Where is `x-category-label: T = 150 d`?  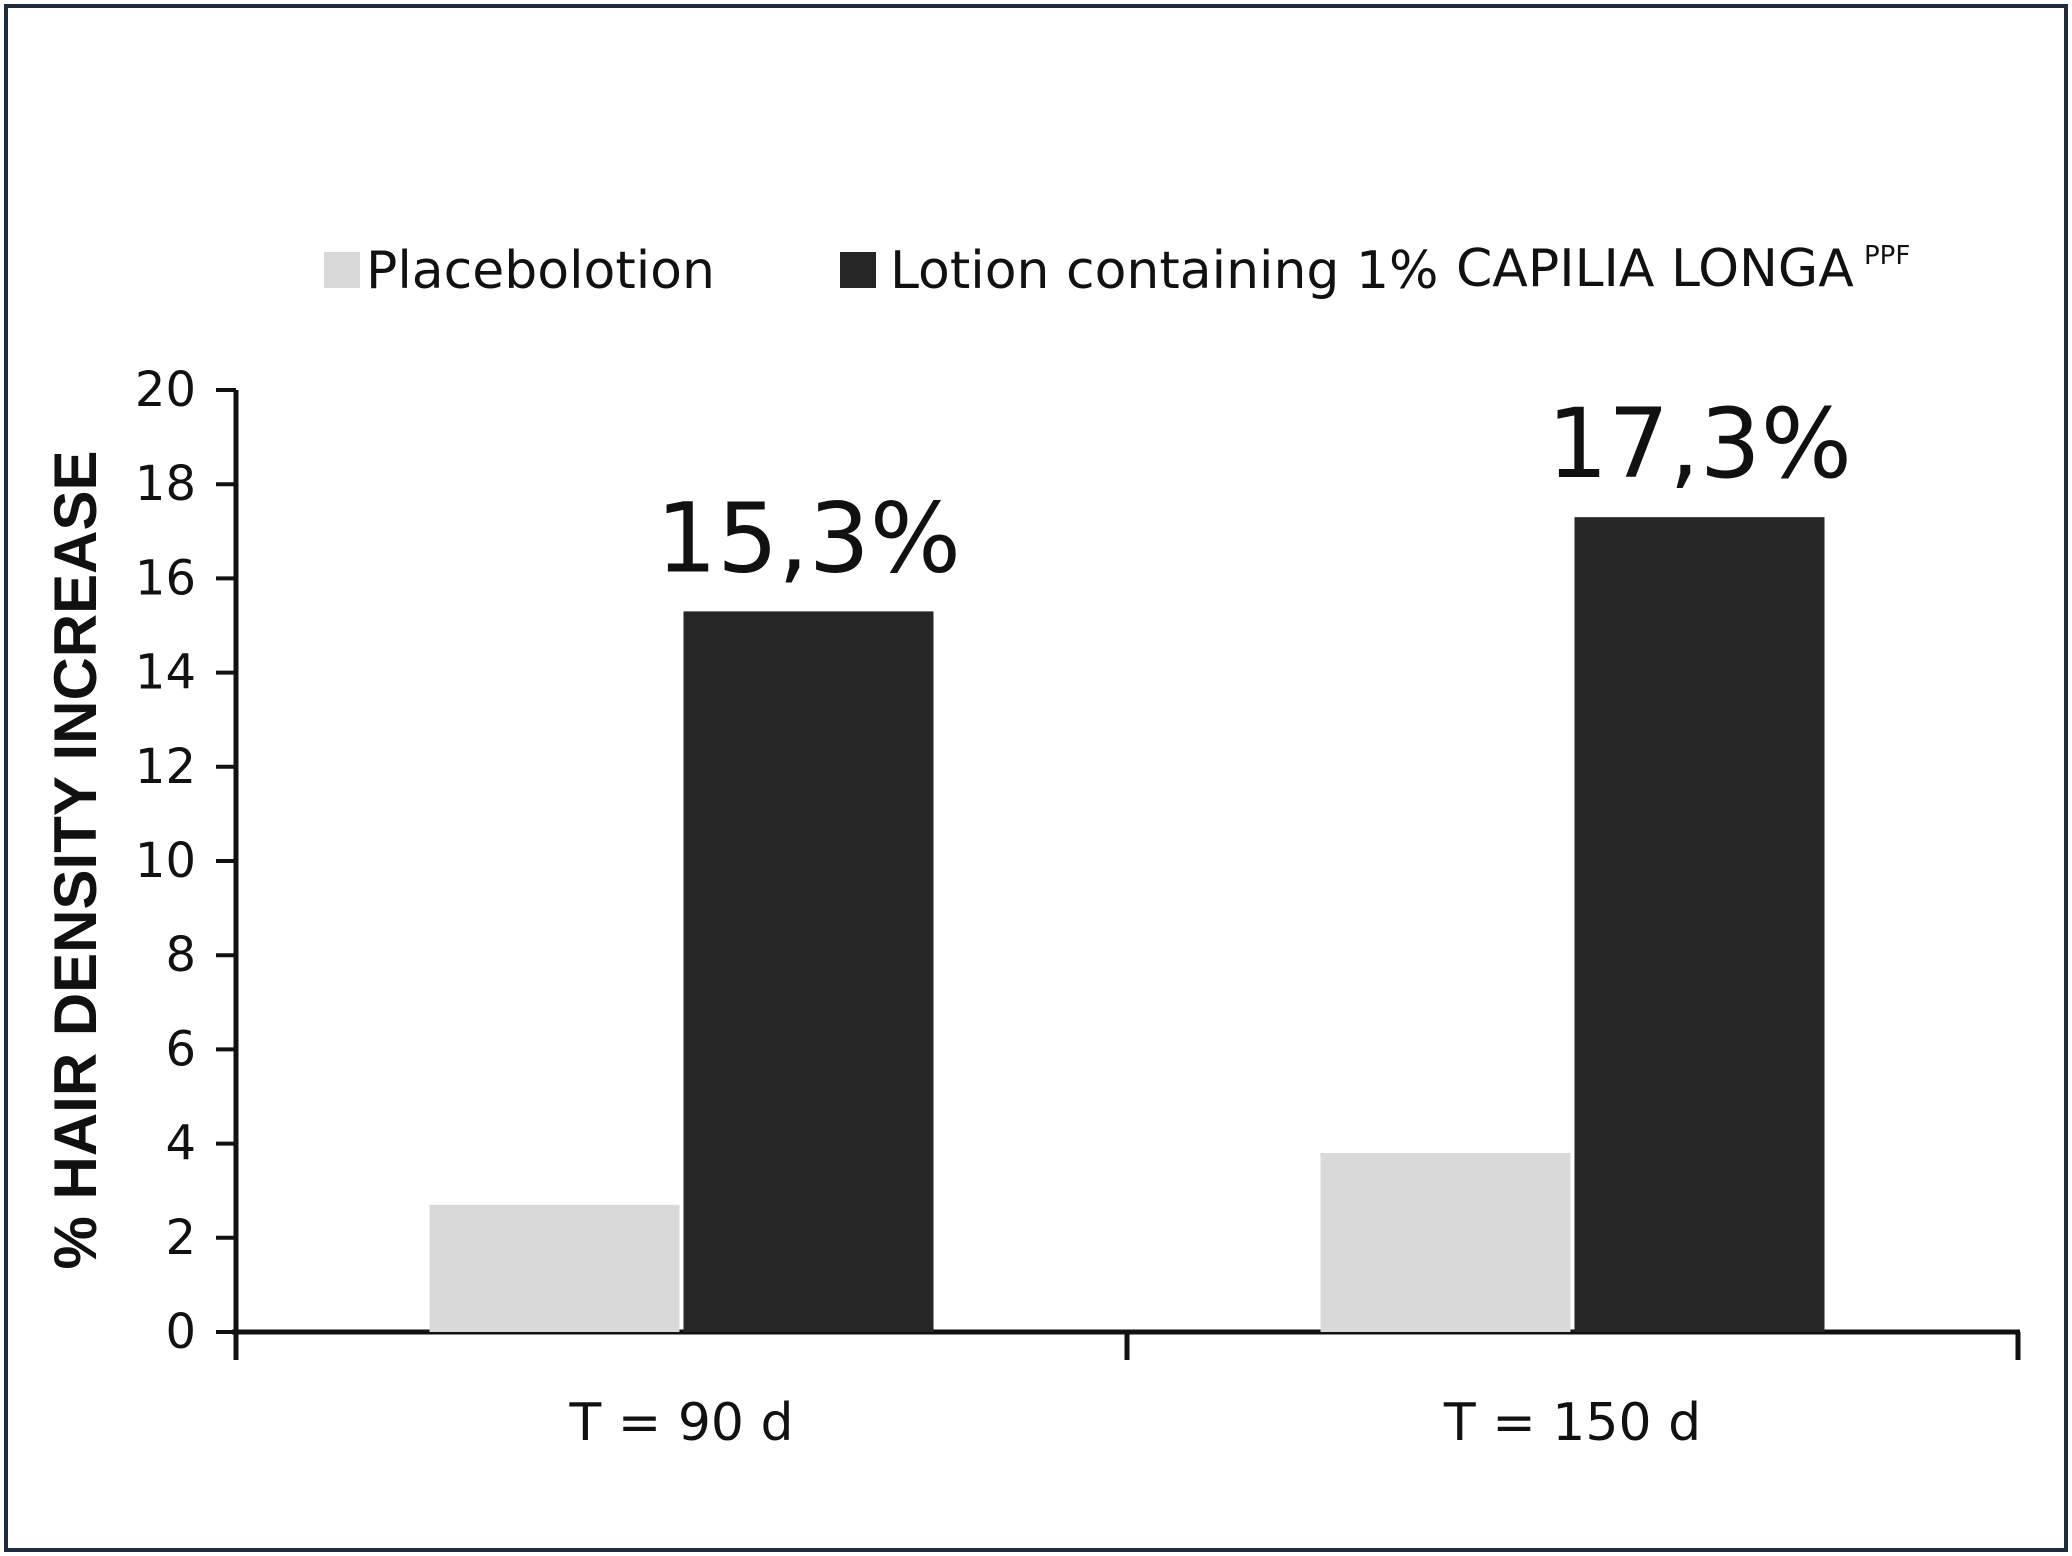 x-category-label: T = 150 d is located at coordinates (1572, 1423).